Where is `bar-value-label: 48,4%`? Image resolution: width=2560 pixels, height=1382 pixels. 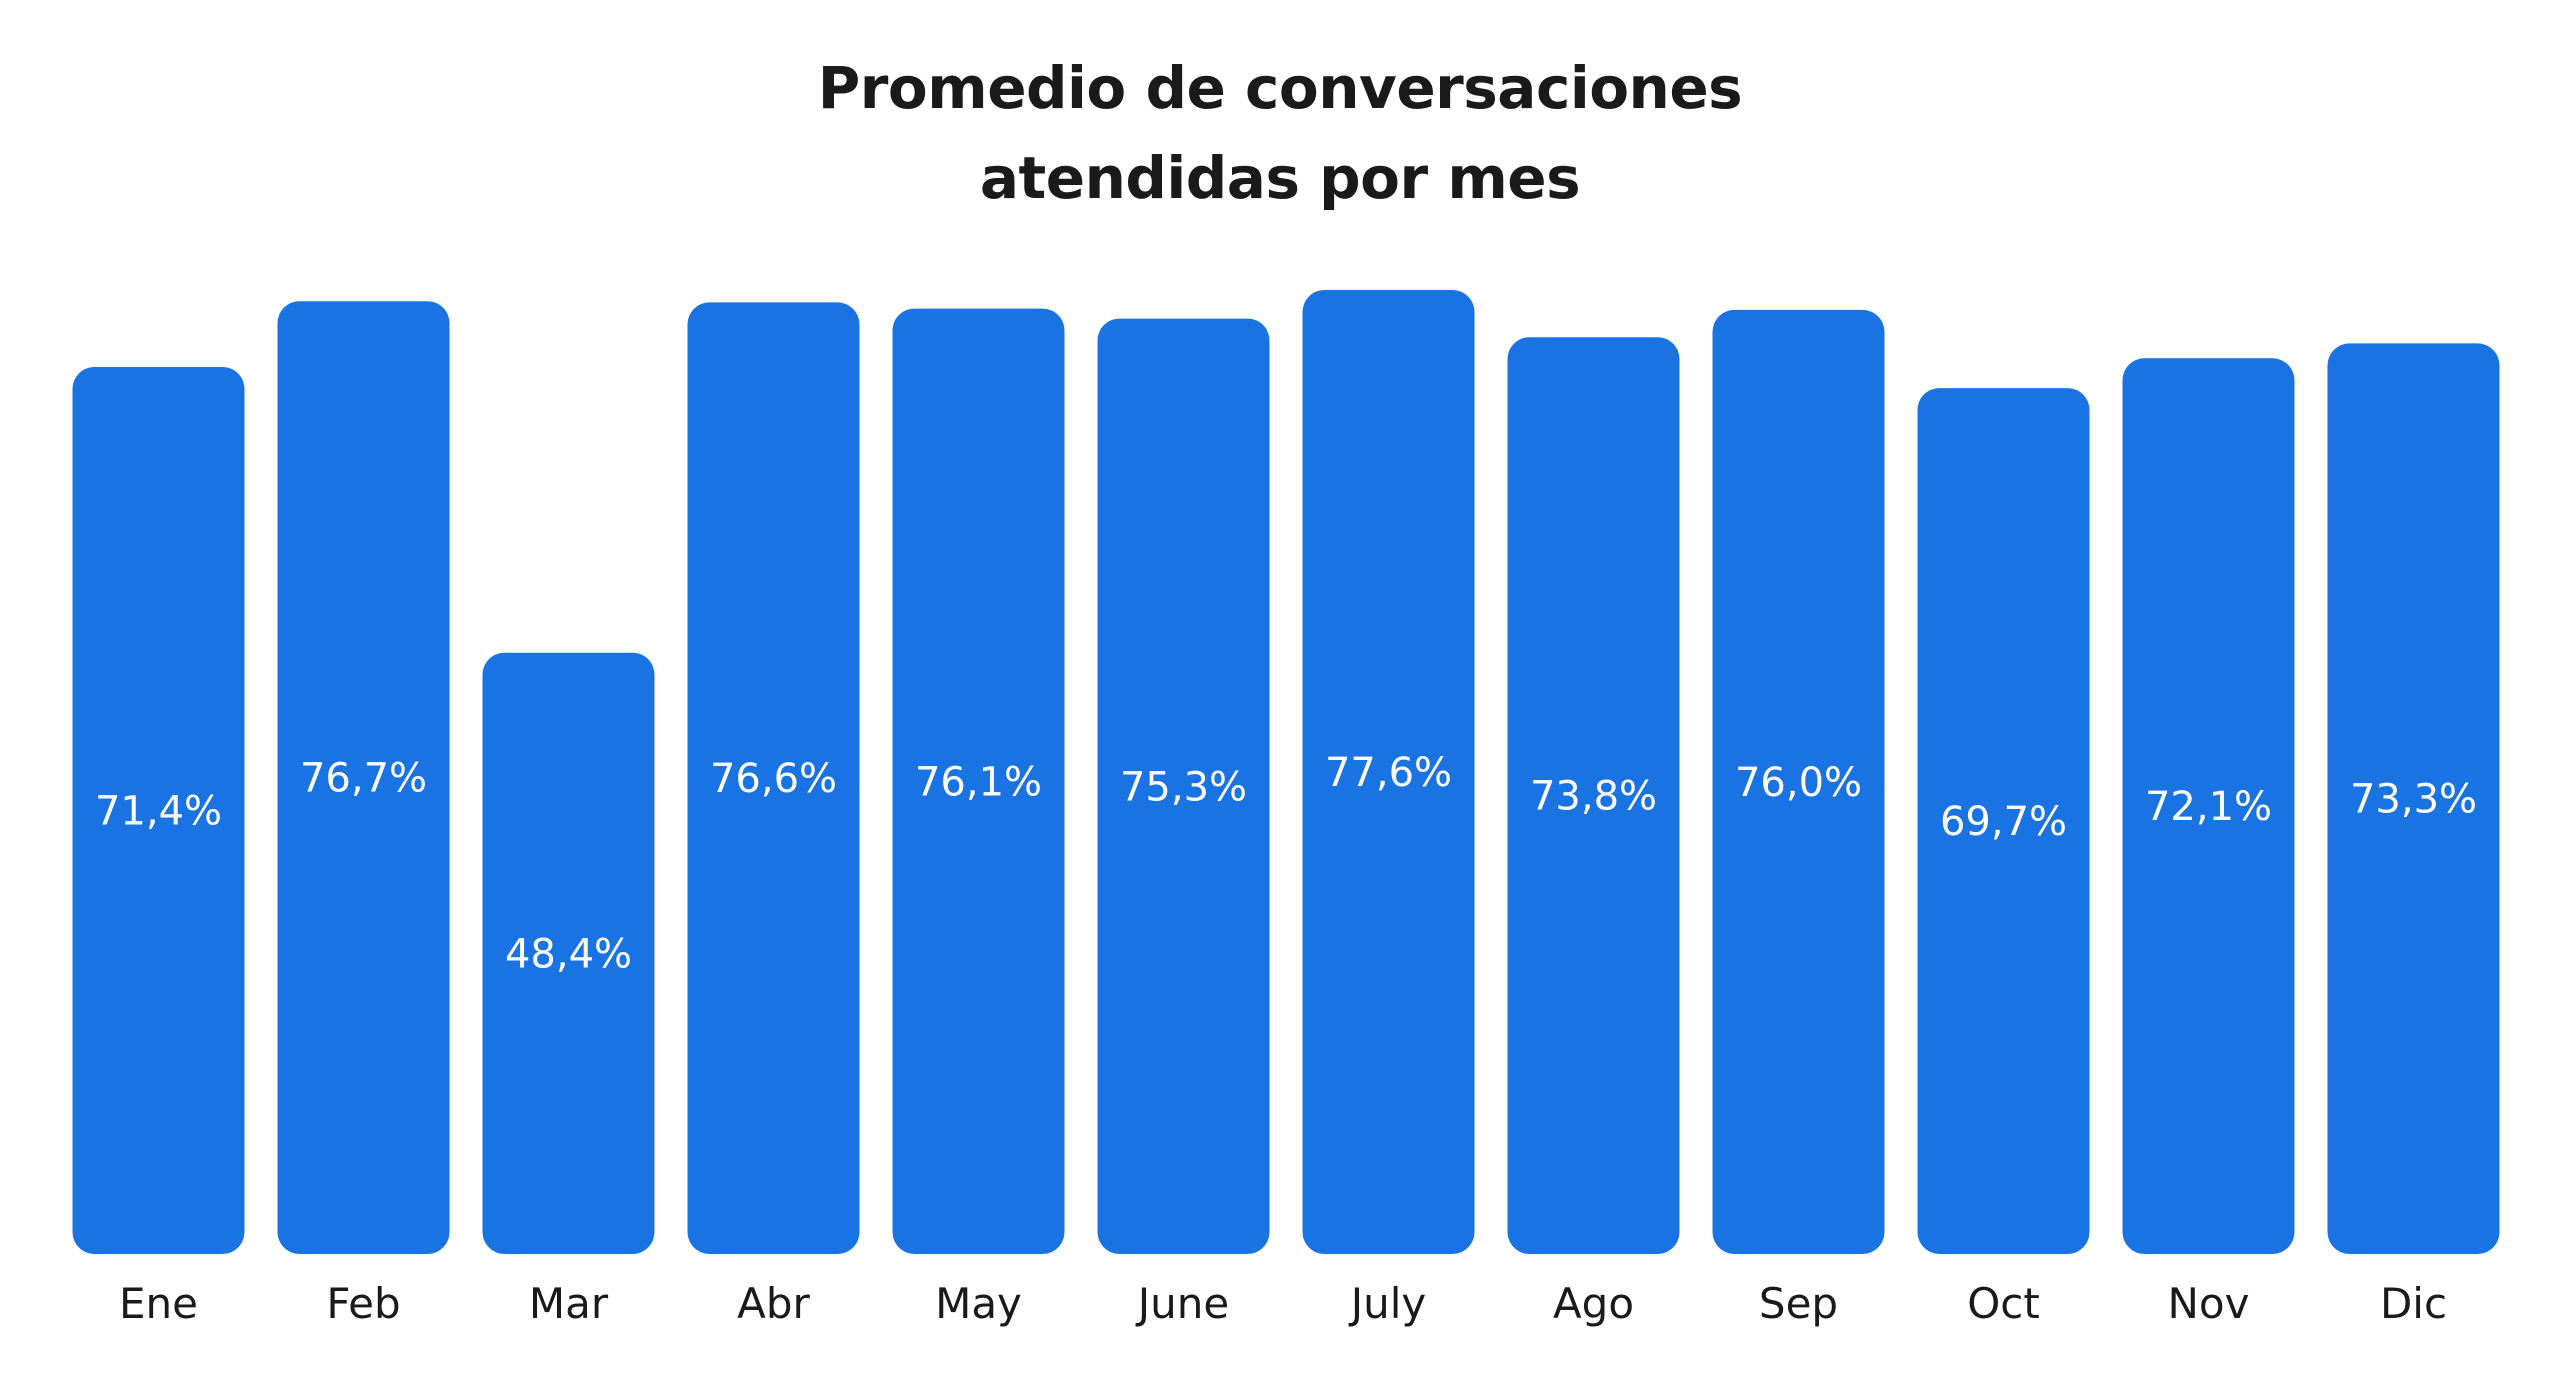 bar-value-label: 48,4% is located at coordinates (568, 954).